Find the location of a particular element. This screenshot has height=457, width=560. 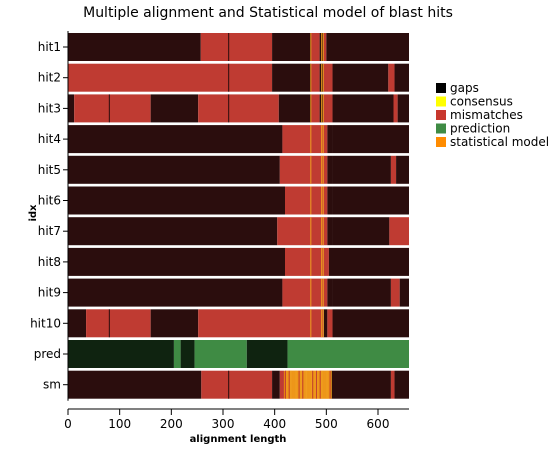

row-hit8 is located at coordinates (238, 261).